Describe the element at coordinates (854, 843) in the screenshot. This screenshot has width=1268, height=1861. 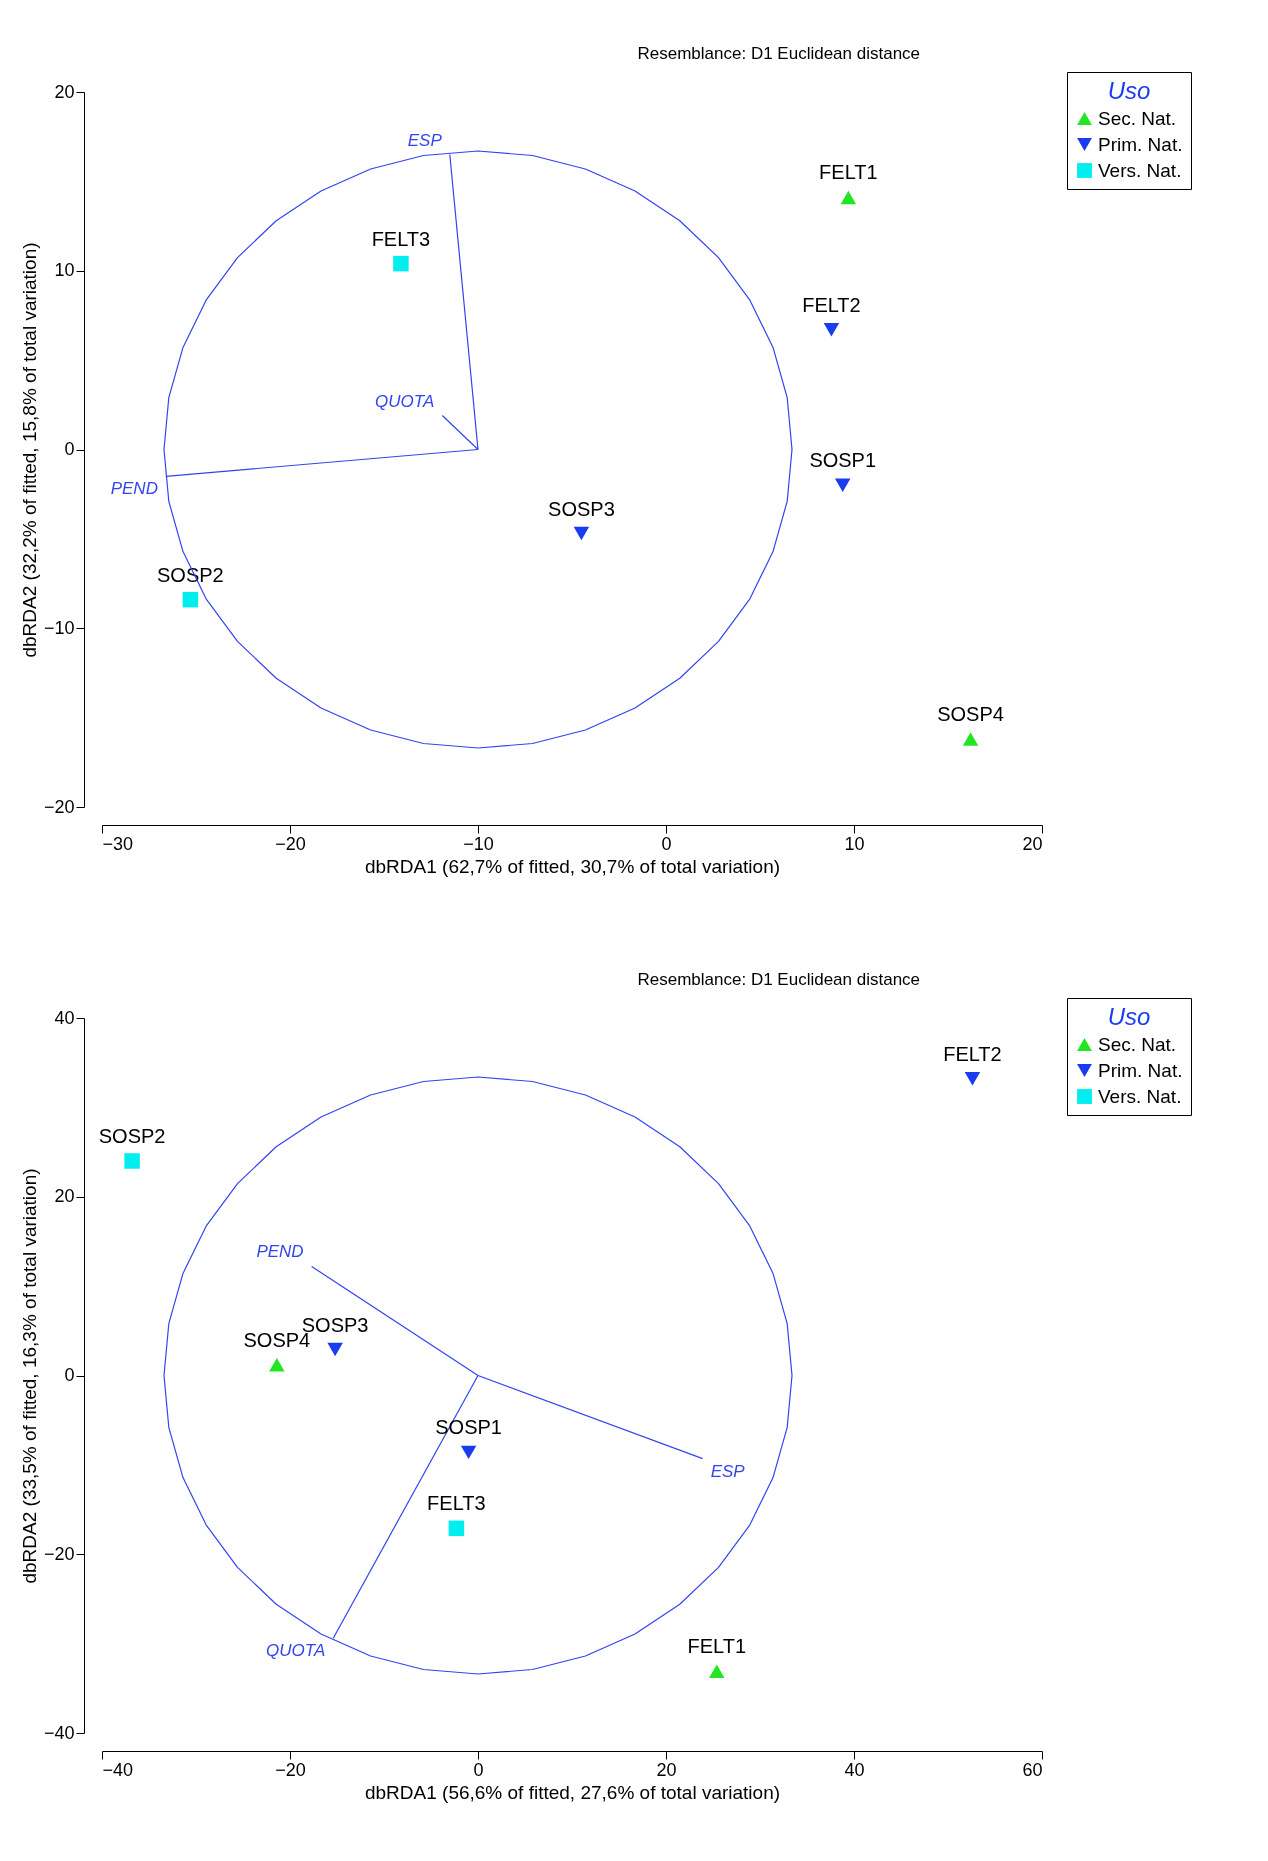
I see `x-tick-label: 10` at that location.